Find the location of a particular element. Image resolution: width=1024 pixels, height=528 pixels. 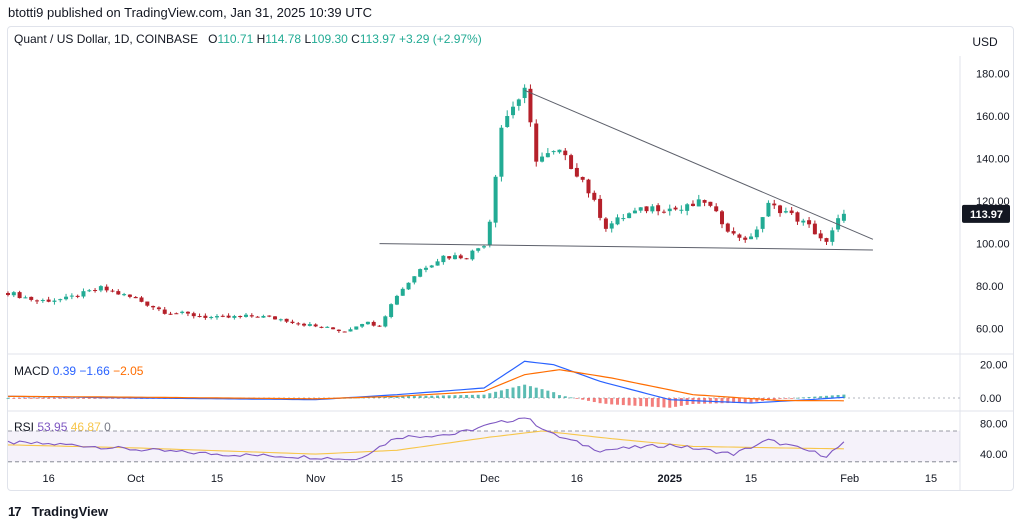

low-label: L is located at coordinates (308, 39).